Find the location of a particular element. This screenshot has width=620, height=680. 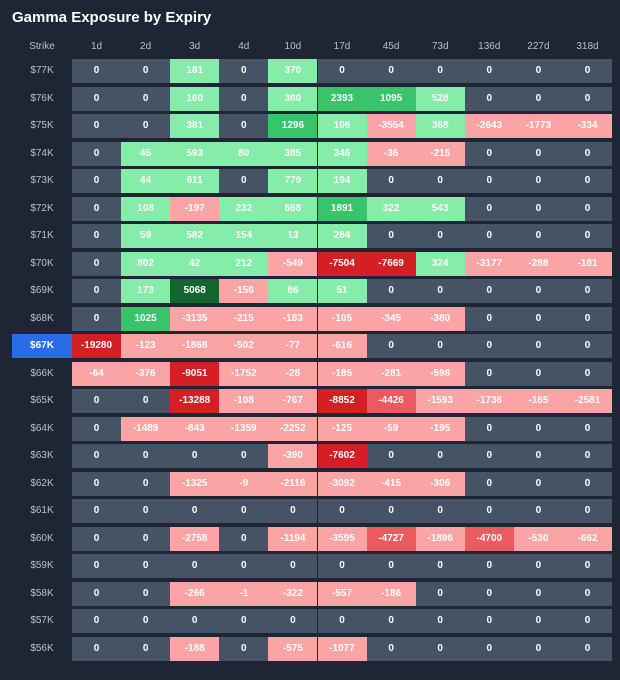

heatmap-cell: -1359 is located at coordinates (244, 428).